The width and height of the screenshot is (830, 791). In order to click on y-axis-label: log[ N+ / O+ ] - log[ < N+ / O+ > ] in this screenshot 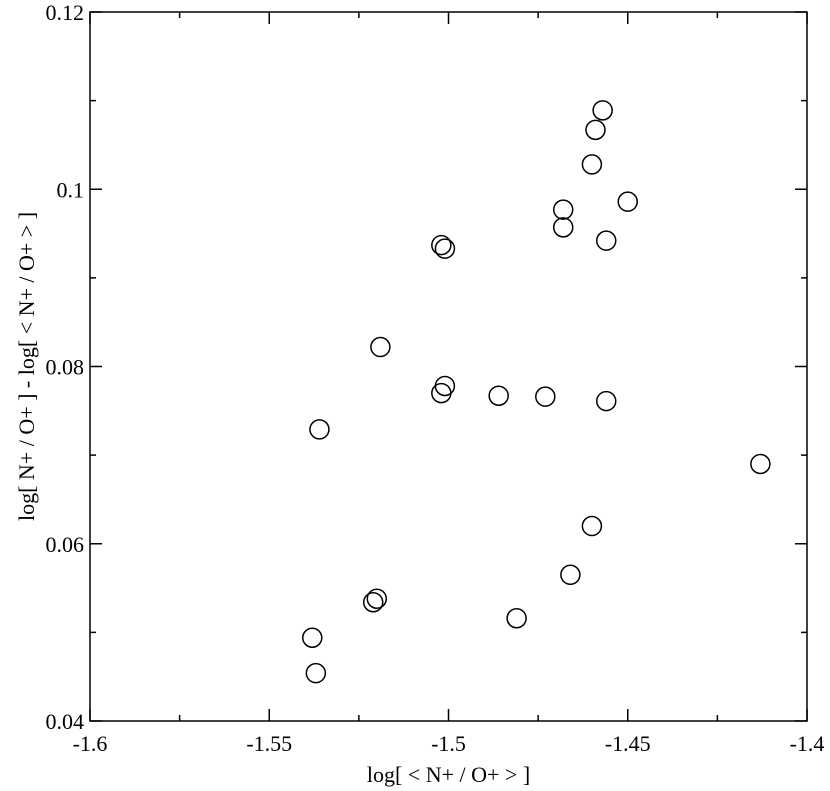, I will do `click(26, 366)`.